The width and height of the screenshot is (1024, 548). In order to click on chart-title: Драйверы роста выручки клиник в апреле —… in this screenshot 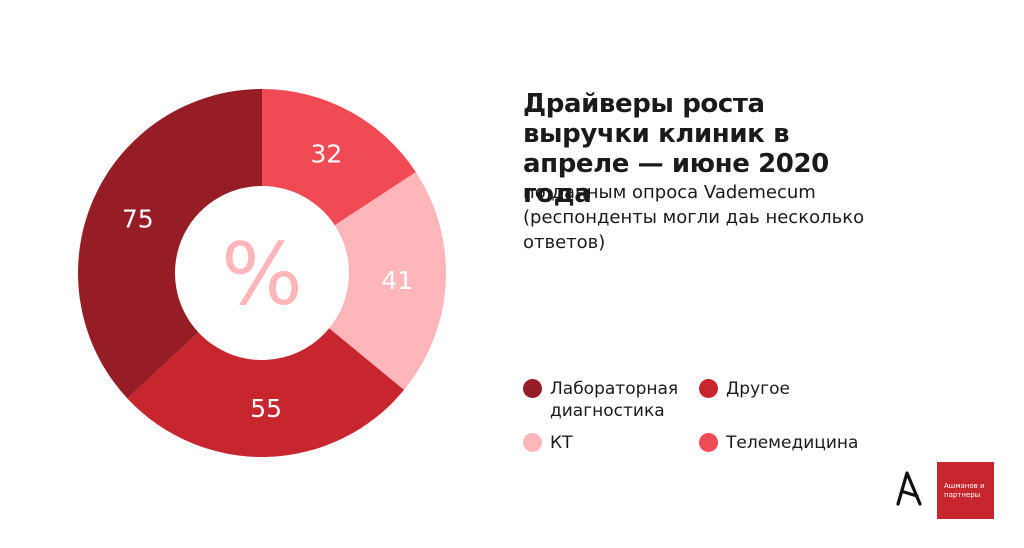, I will do `click(676, 149)`.